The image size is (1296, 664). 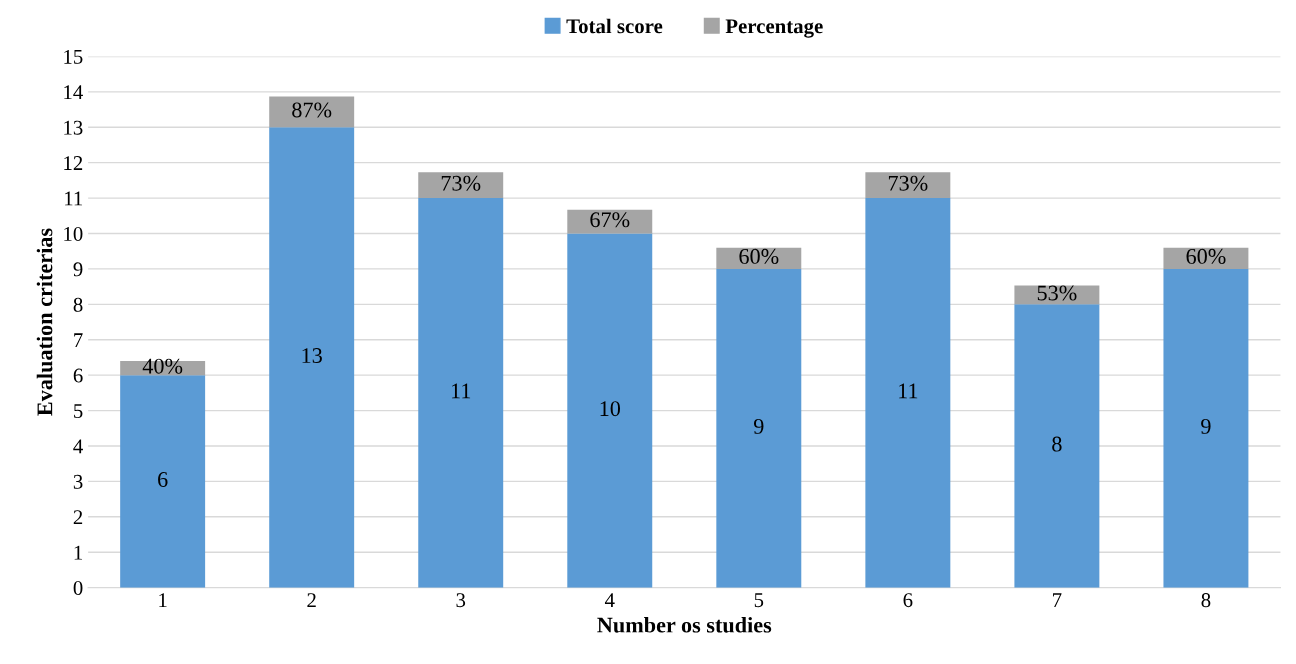 What do you see at coordinates (74, 198) in the screenshot?
I see `y-tick-label: 11` at bounding box center [74, 198].